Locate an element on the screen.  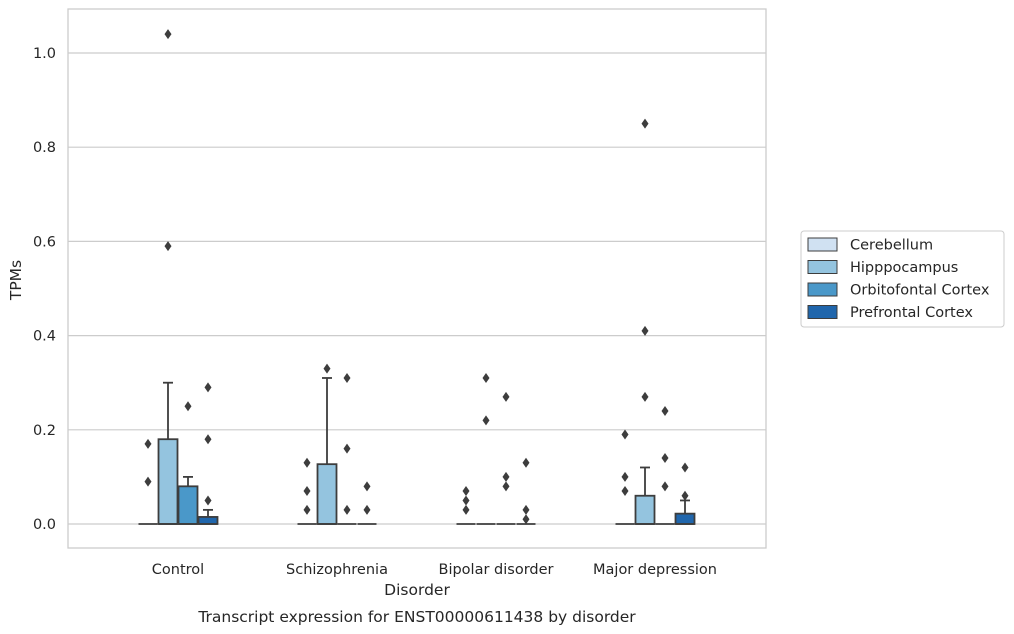
y-tick-label: 0.2 is located at coordinates (44, 431).